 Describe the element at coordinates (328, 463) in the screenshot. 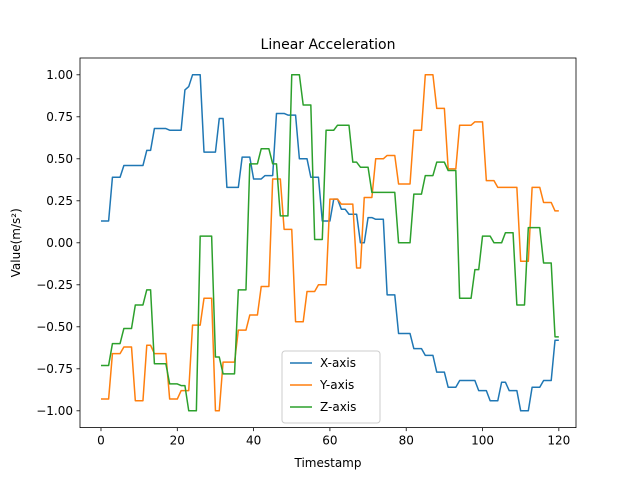

I see `x-axis-label: Timestamp` at that location.